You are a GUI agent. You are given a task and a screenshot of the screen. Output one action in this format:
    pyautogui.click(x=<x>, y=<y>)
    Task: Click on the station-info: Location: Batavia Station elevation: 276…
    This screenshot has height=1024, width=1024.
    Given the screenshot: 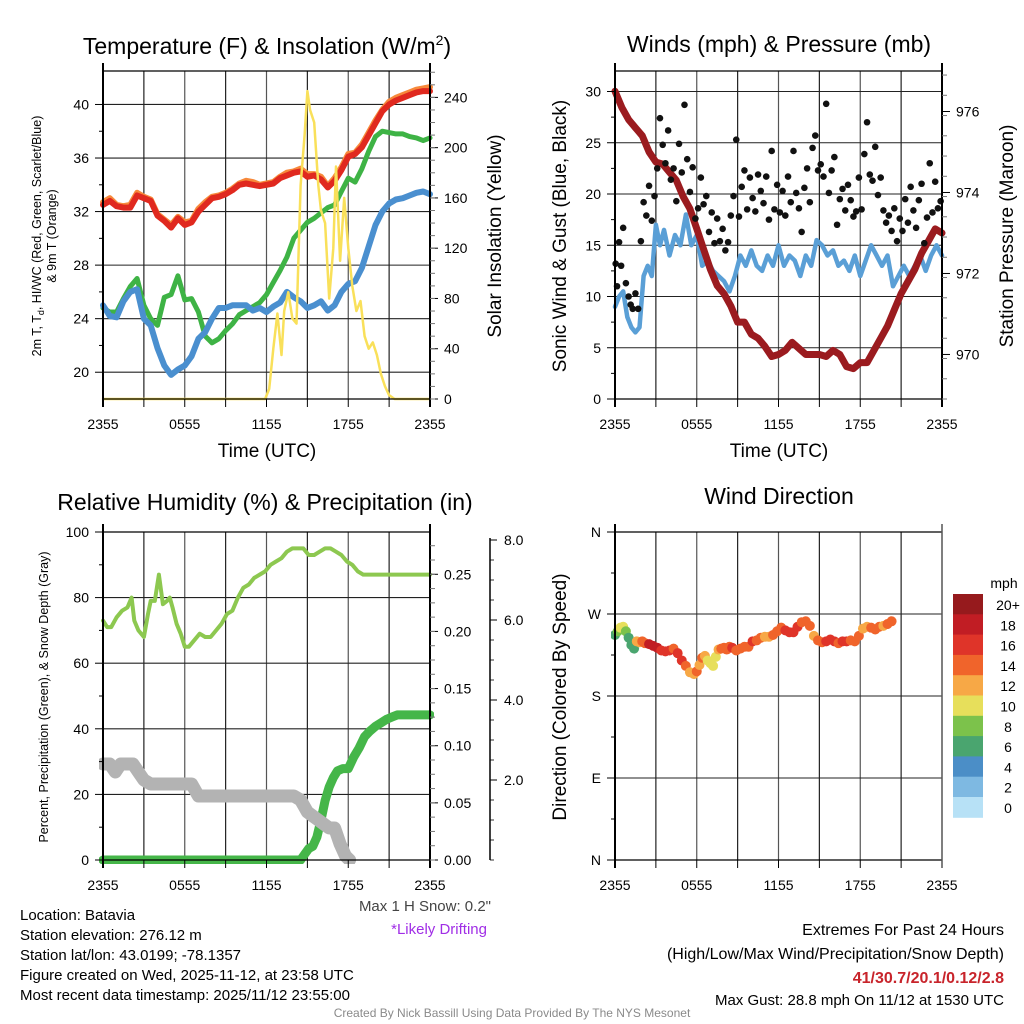 What is the action you would take?
    pyautogui.click(x=187, y=956)
    